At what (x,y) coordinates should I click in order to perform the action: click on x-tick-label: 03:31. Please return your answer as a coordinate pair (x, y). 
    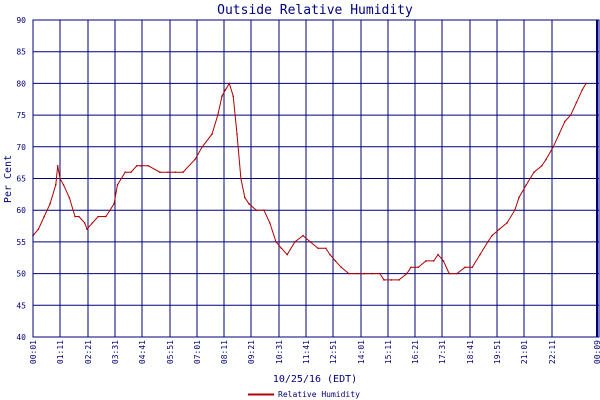
    Looking at the image, I should click on (115, 352).